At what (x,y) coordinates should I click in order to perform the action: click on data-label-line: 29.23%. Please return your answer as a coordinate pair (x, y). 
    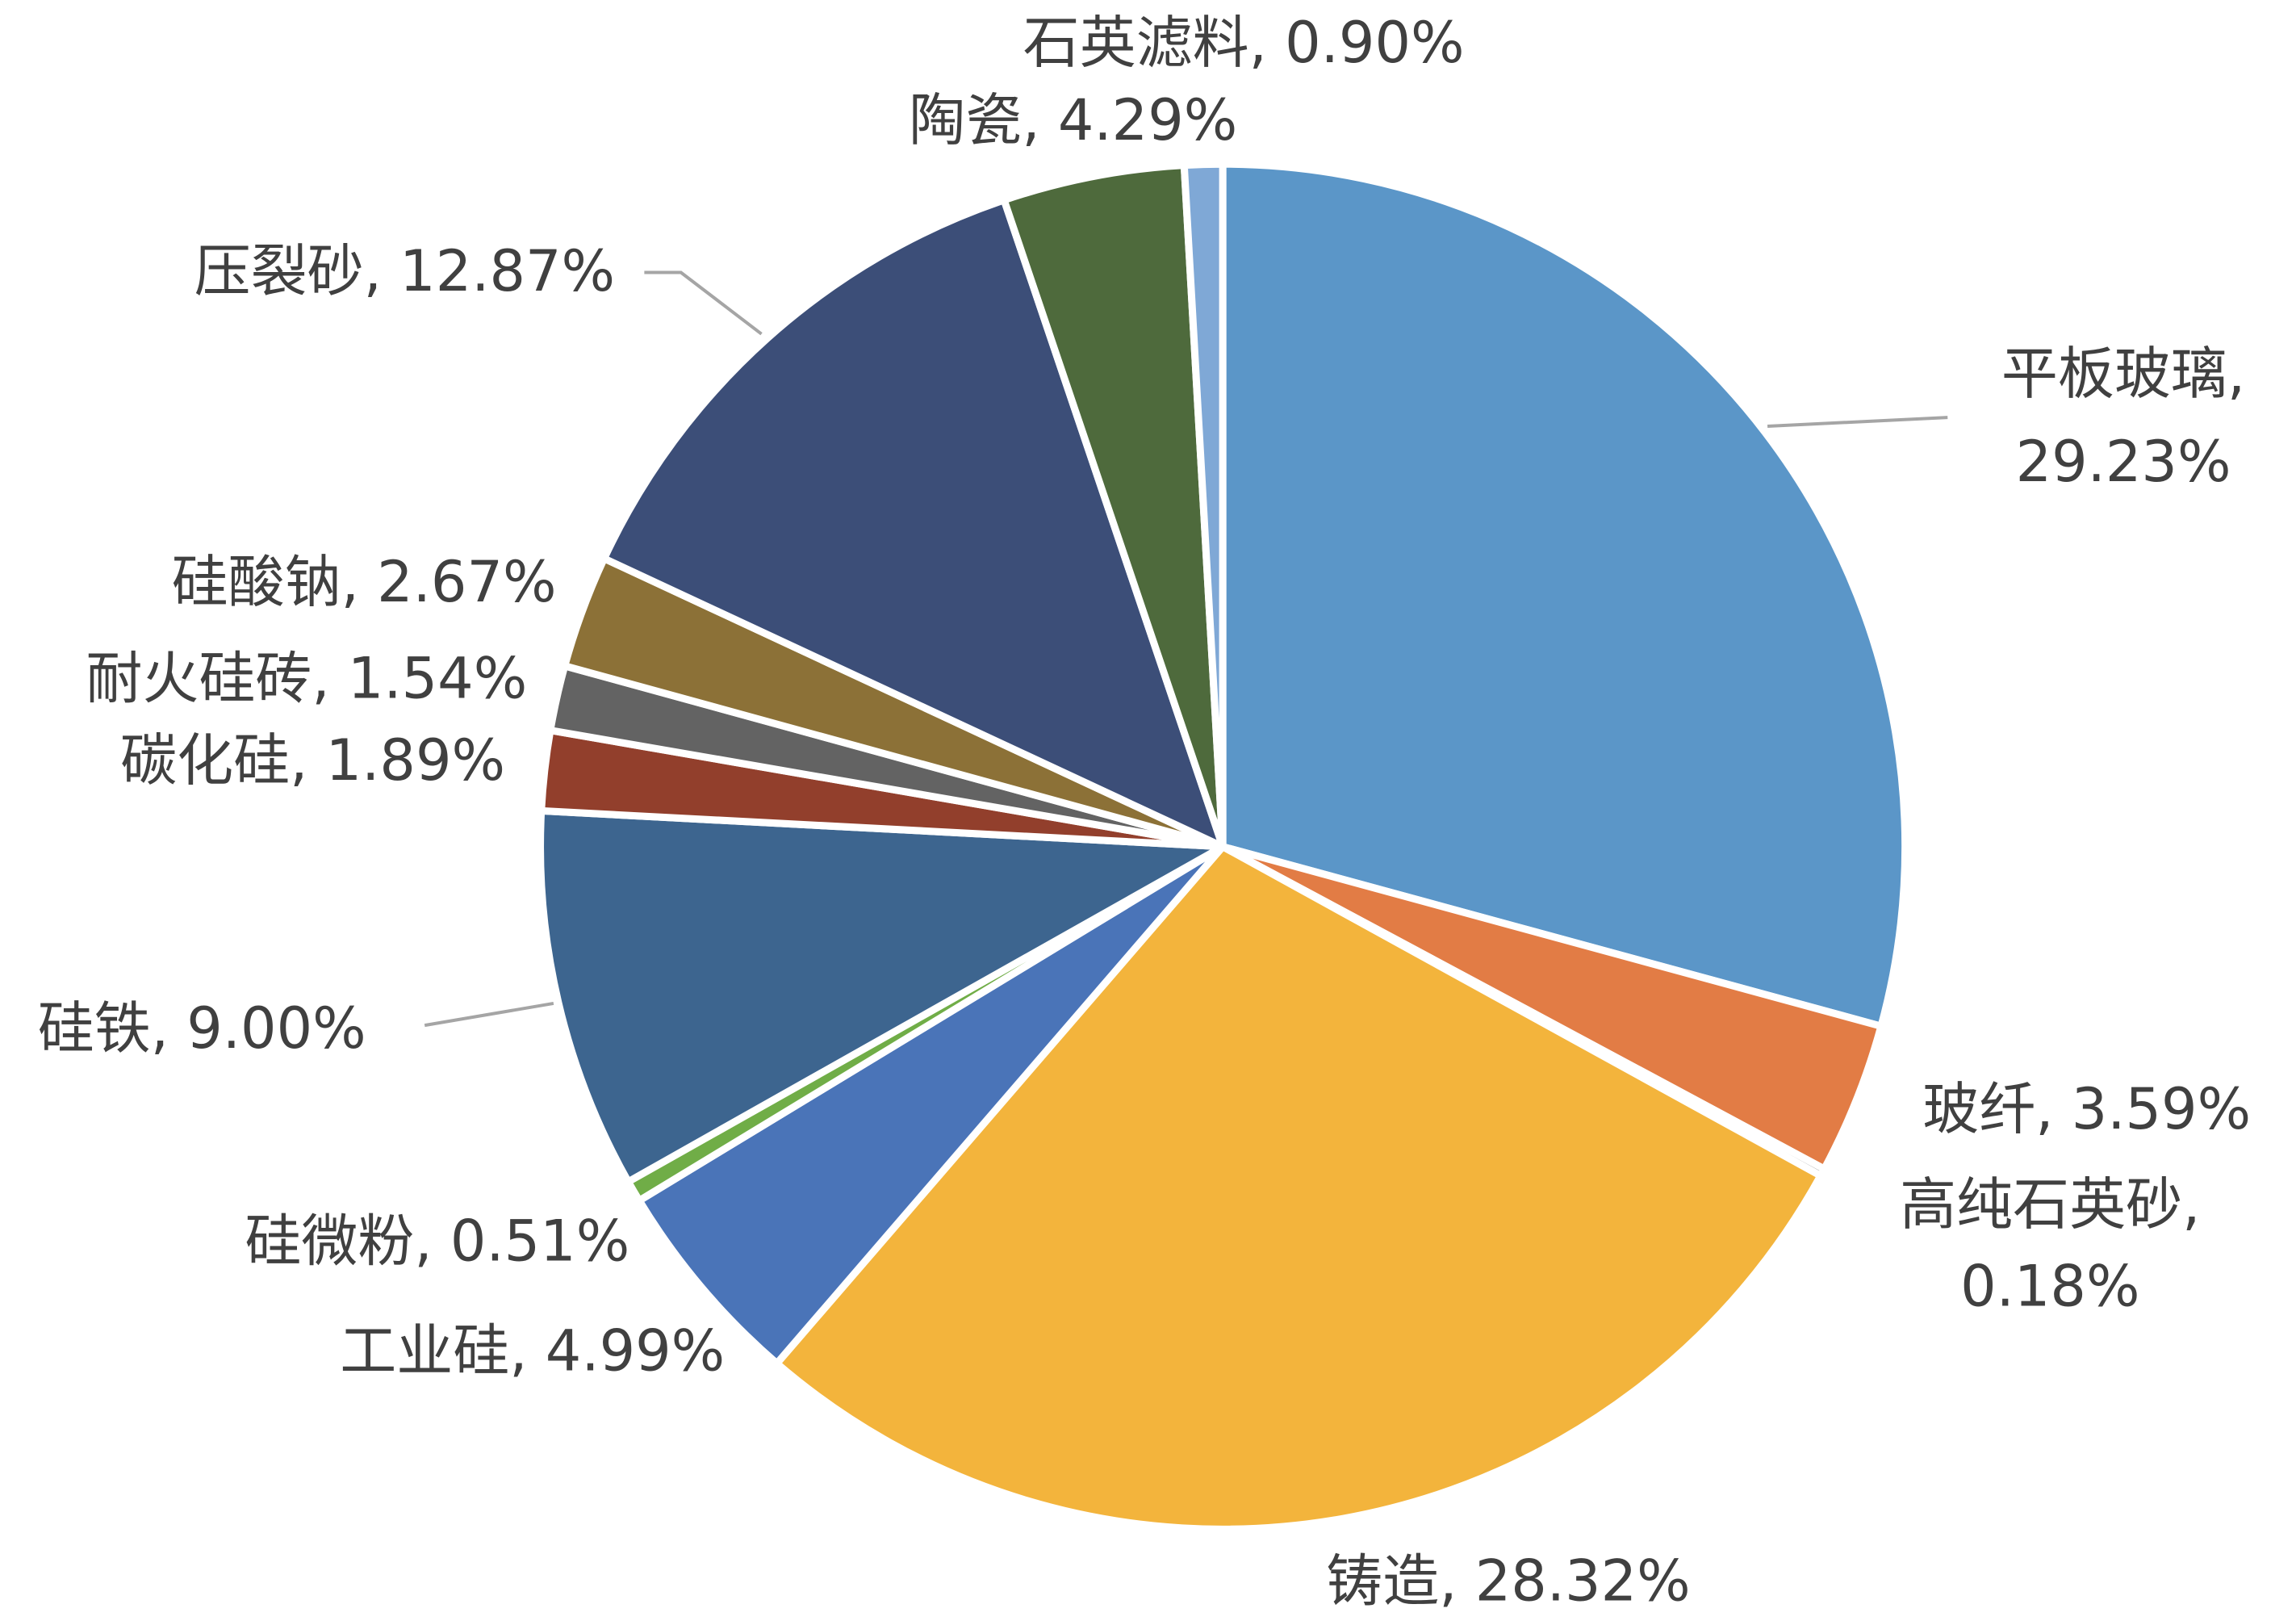
    Looking at the image, I should click on (2123, 462).